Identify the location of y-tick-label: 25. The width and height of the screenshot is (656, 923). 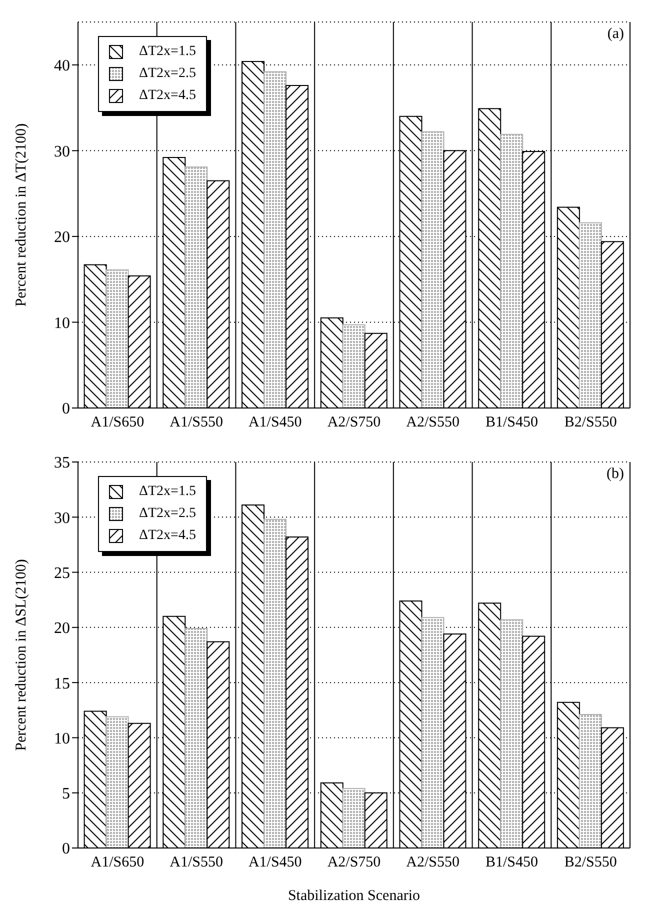
(62, 573).